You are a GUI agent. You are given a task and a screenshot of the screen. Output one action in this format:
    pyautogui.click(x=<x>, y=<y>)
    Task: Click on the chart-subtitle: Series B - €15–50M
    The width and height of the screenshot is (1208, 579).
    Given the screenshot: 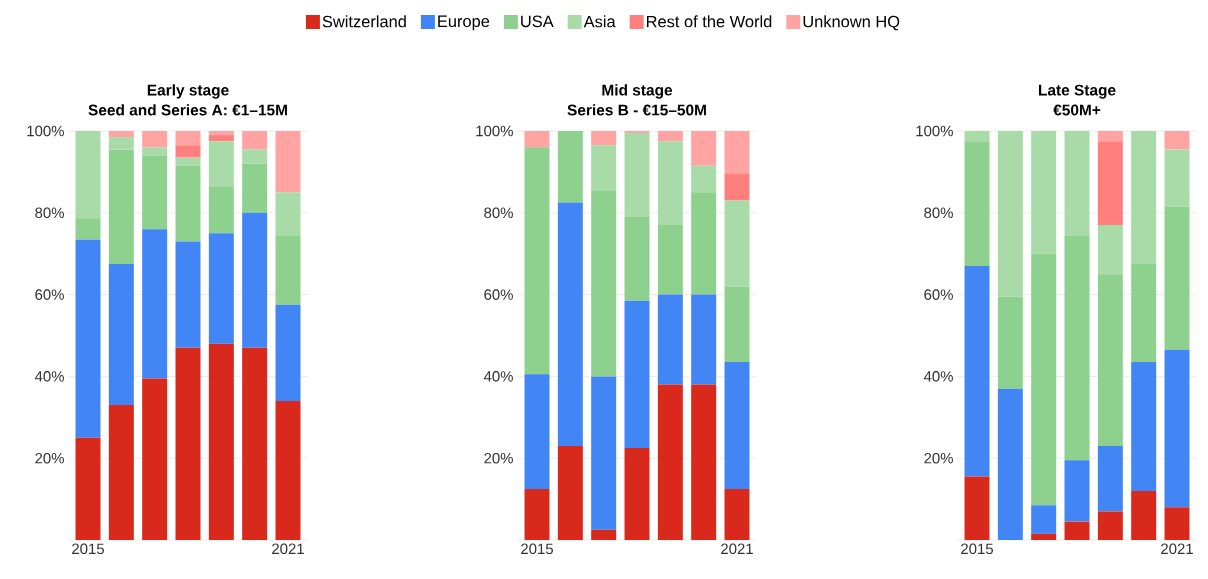 What is the action you would take?
    pyautogui.click(x=636, y=110)
    